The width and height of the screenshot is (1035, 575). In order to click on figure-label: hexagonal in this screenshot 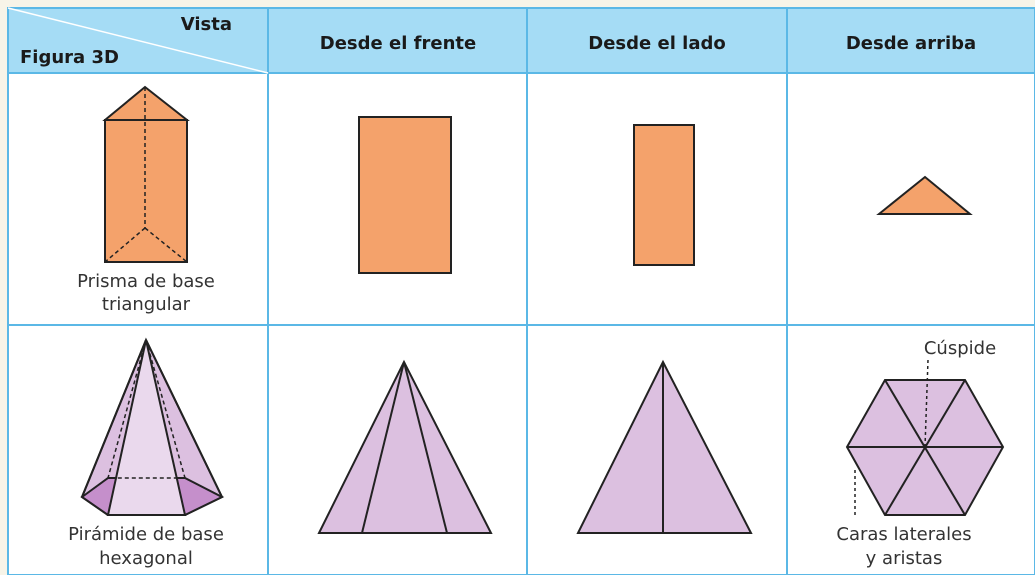, I will do `click(146, 558)`.